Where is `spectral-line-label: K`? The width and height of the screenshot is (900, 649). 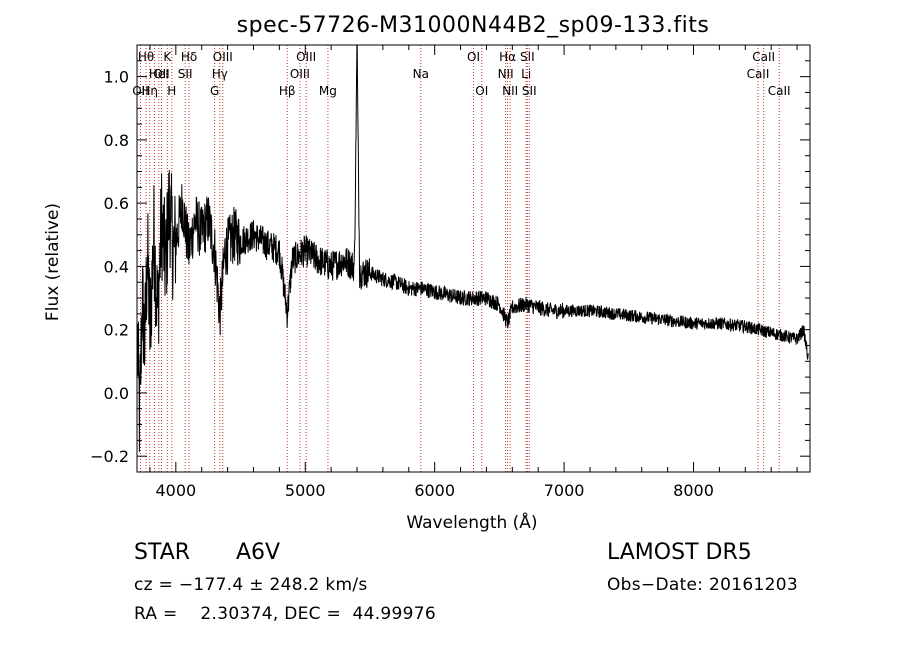 spectral-line-label: K is located at coordinates (167, 57).